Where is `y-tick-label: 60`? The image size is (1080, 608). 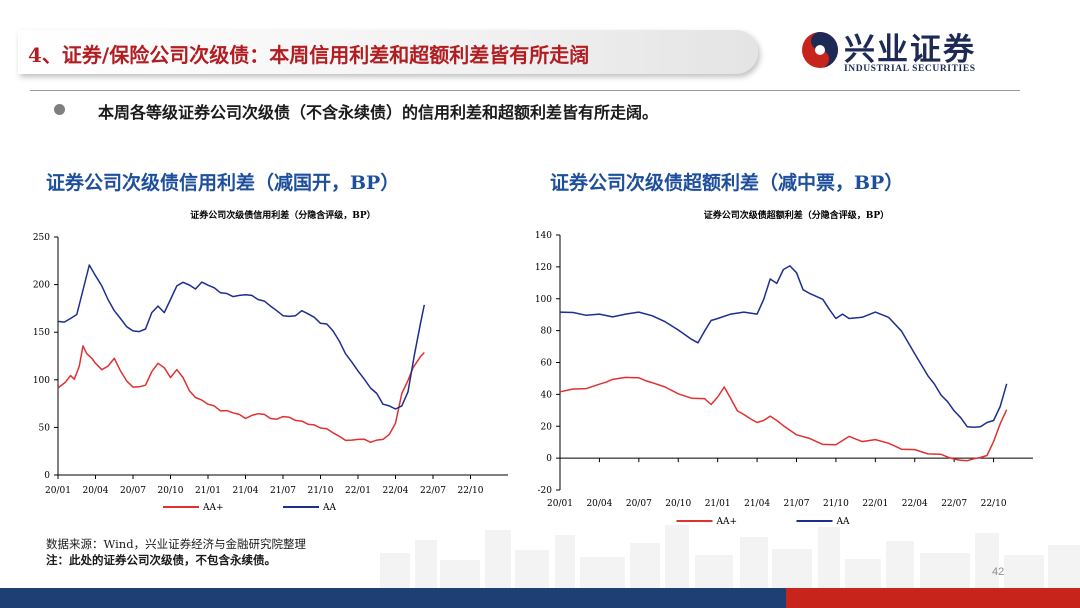
y-tick-label: 60 is located at coordinates (547, 364).